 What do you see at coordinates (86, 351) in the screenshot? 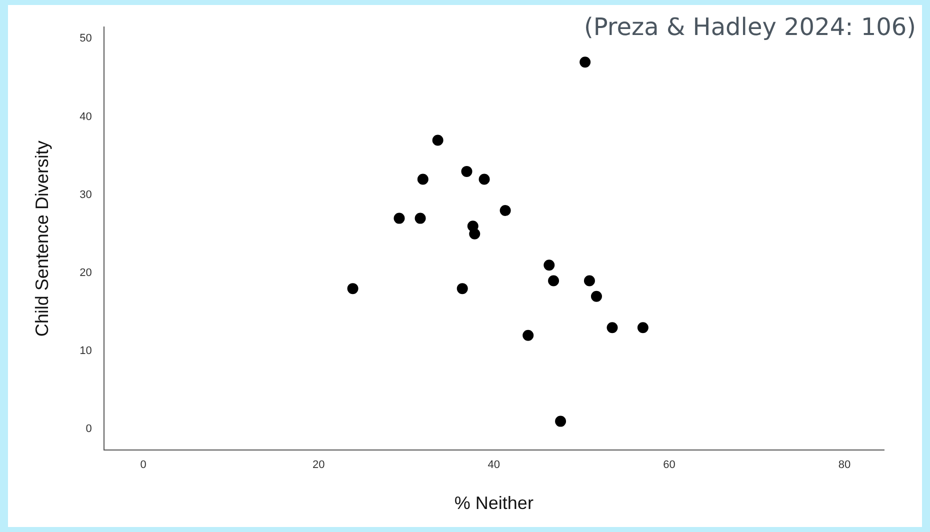
I see `y-tick-label: 10` at bounding box center [86, 351].